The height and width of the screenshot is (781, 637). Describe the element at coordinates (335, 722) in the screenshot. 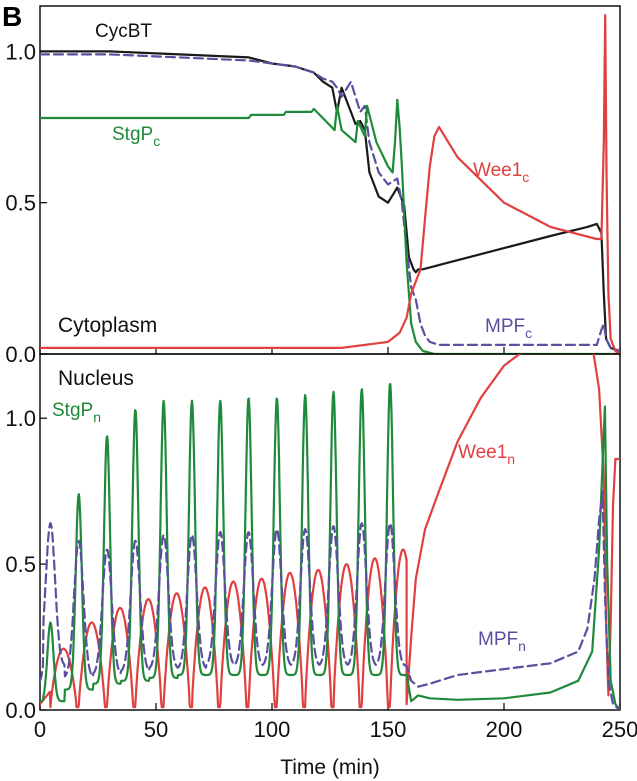

I see `nucleus-x-axis: 0 50 100 150 200 250` at that location.